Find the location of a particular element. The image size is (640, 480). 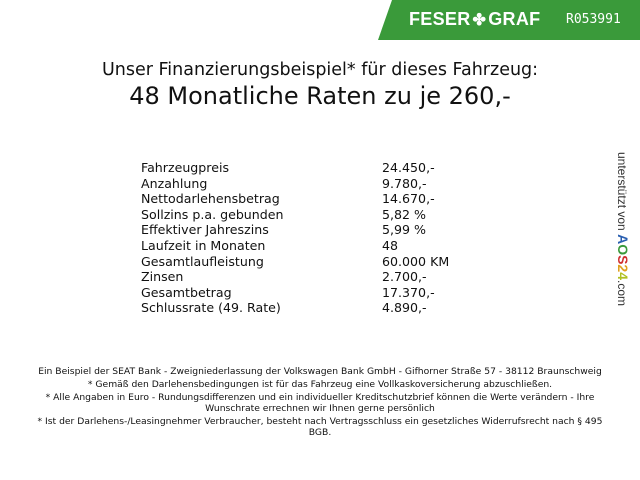

table-row: Gesamtbetrag 17.370,- is located at coordinates (301, 293).